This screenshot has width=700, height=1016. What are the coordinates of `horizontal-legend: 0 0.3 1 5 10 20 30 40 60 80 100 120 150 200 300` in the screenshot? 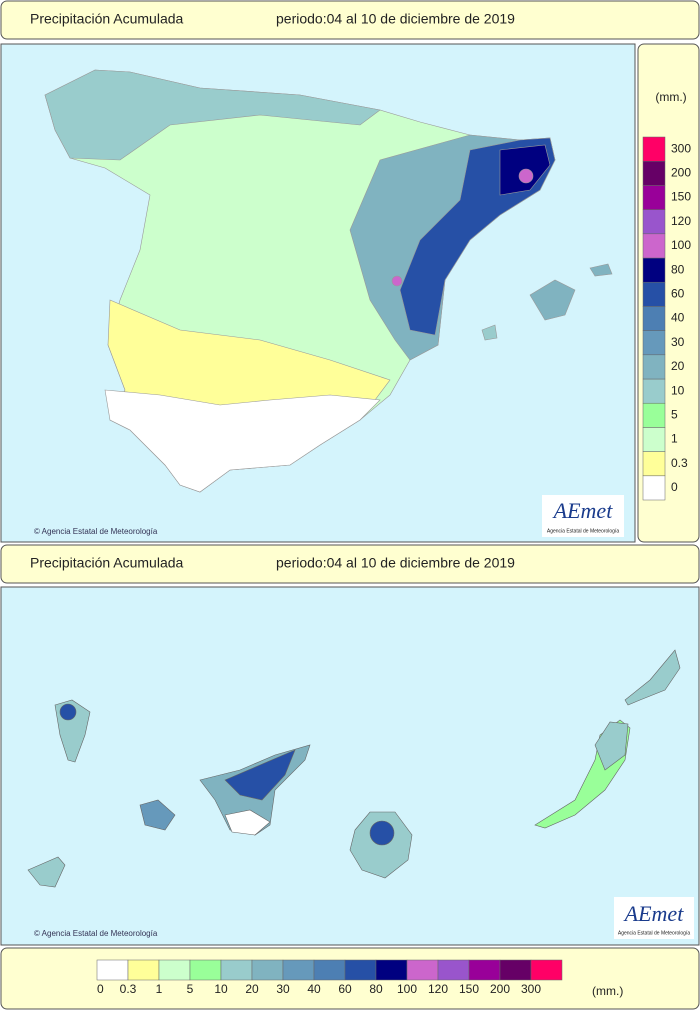 It's located at (329, 977).